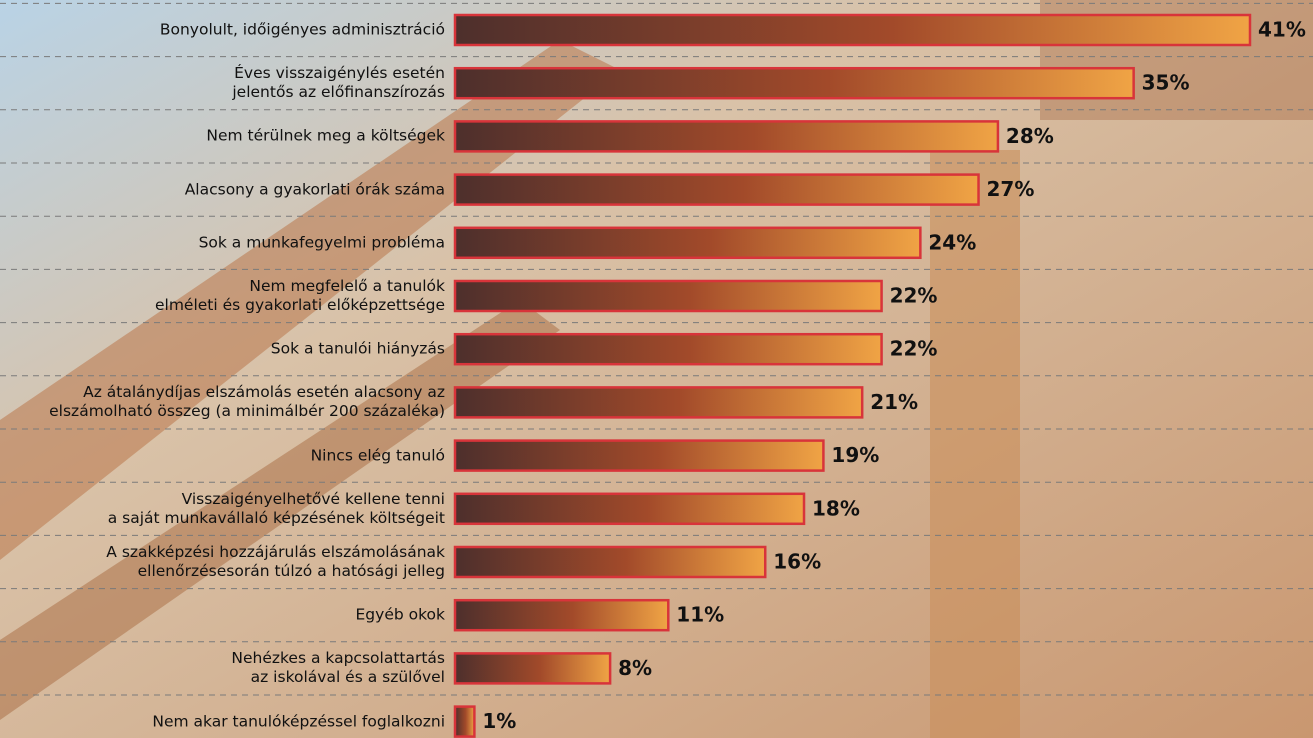 The image size is (1313, 738). What do you see at coordinates (377, 455) in the screenshot?
I see `category-label: Nincs elég tanuló` at bounding box center [377, 455].